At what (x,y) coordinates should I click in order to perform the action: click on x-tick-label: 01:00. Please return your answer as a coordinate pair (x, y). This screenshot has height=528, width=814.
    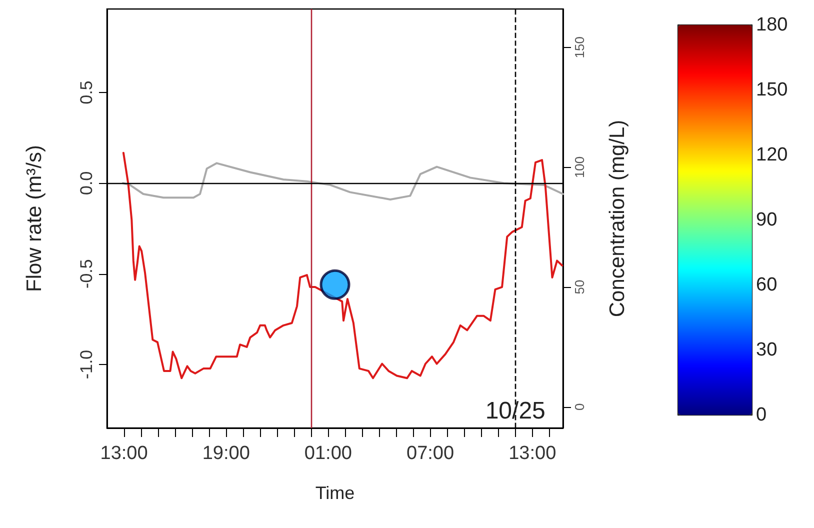
    Looking at the image, I should click on (328, 453).